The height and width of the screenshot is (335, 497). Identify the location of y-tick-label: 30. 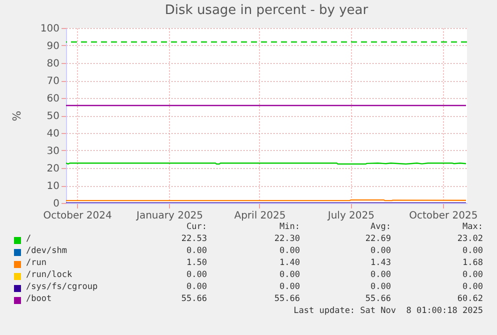
(53, 151).